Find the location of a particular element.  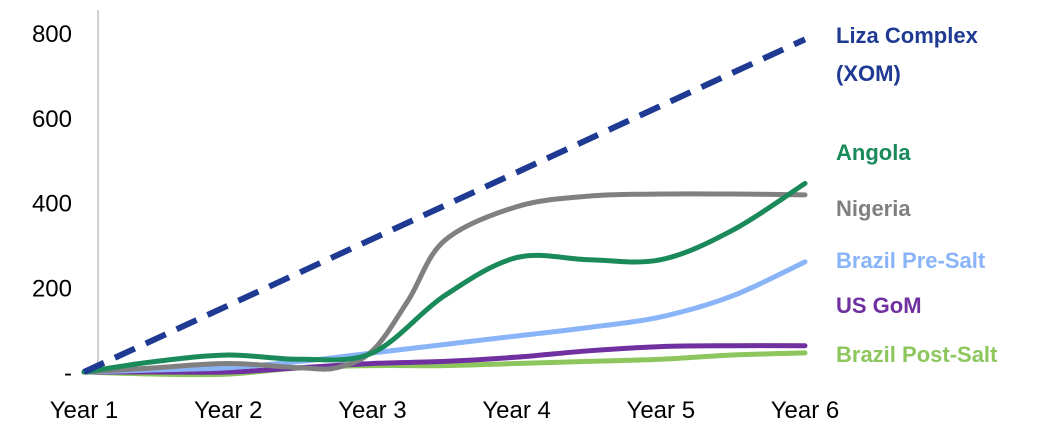

x-tick-label: Year 6 is located at coordinates (805, 410).